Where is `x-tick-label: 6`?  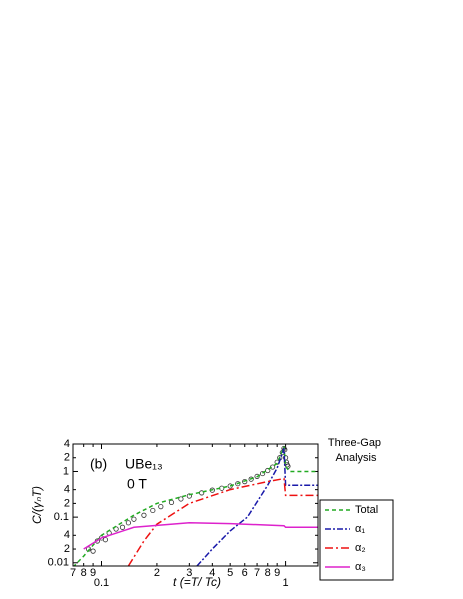 x-tick-label: 6 is located at coordinates (245, 573).